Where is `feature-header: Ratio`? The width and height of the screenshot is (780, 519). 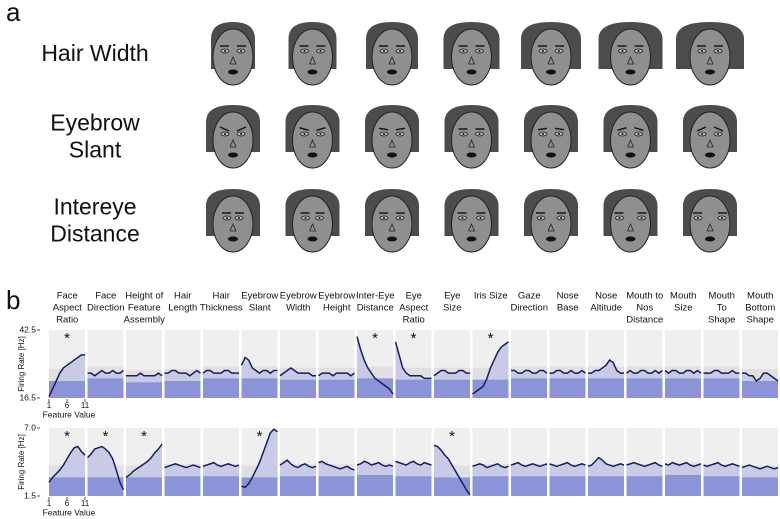 feature-header: Ratio is located at coordinates (414, 320).